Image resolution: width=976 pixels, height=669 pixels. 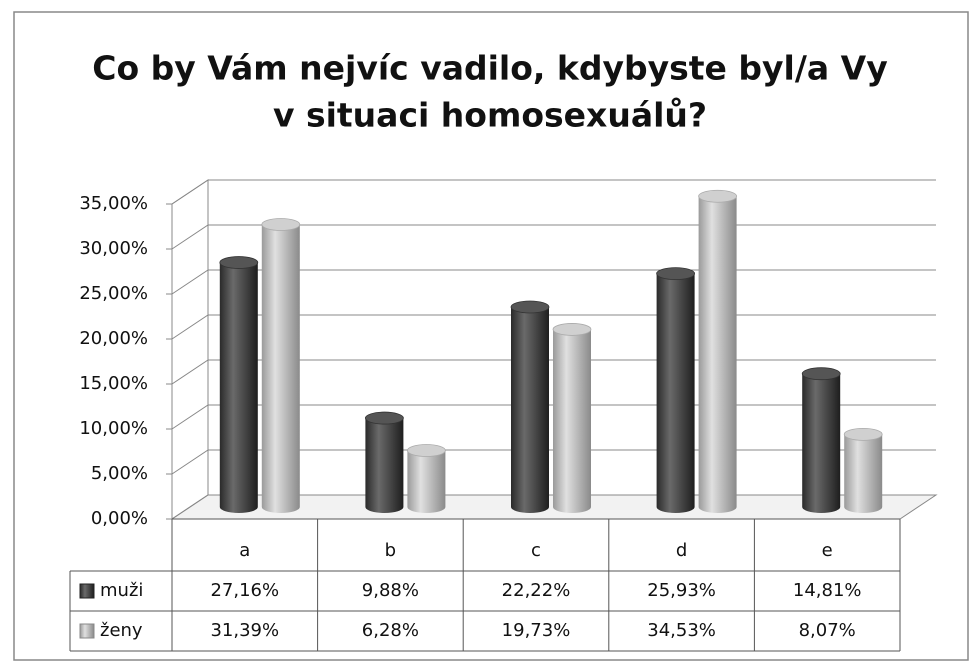 What do you see at coordinates (113, 203) in the screenshot?
I see `y-tick-label: 35,00%` at bounding box center [113, 203].